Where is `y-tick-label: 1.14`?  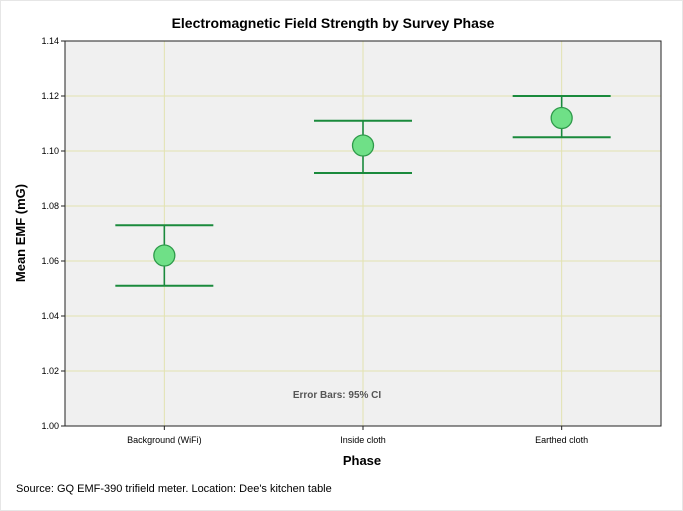
y-tick-label: 1.14 is located at coordinates (50, 41).